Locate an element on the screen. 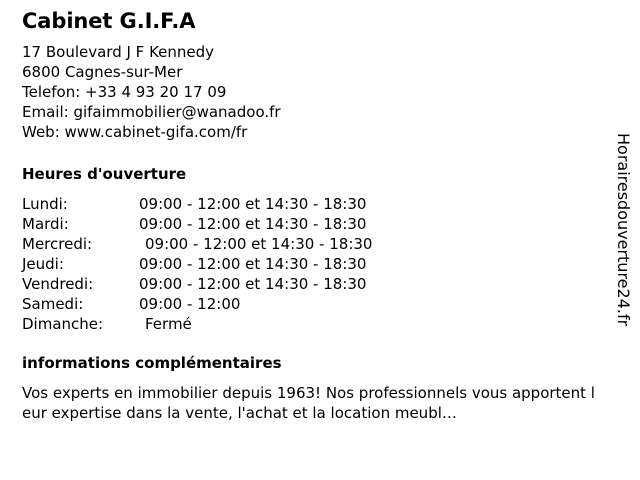  site-watermark: Horairesdouverture24.fr is located at coordinates (623, 230).